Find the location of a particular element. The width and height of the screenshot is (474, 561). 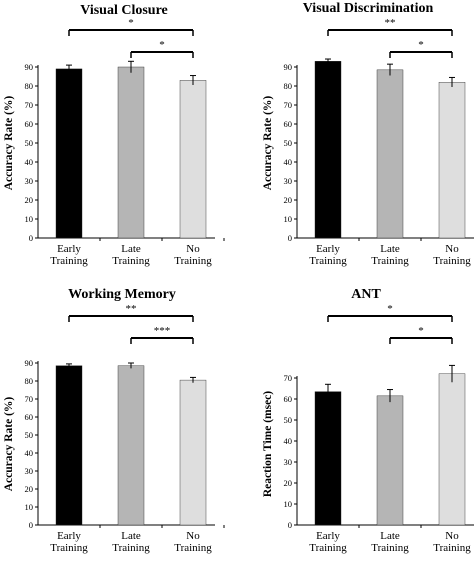

chart-title: Visual Discrimination is located at coordinates (368, 8).